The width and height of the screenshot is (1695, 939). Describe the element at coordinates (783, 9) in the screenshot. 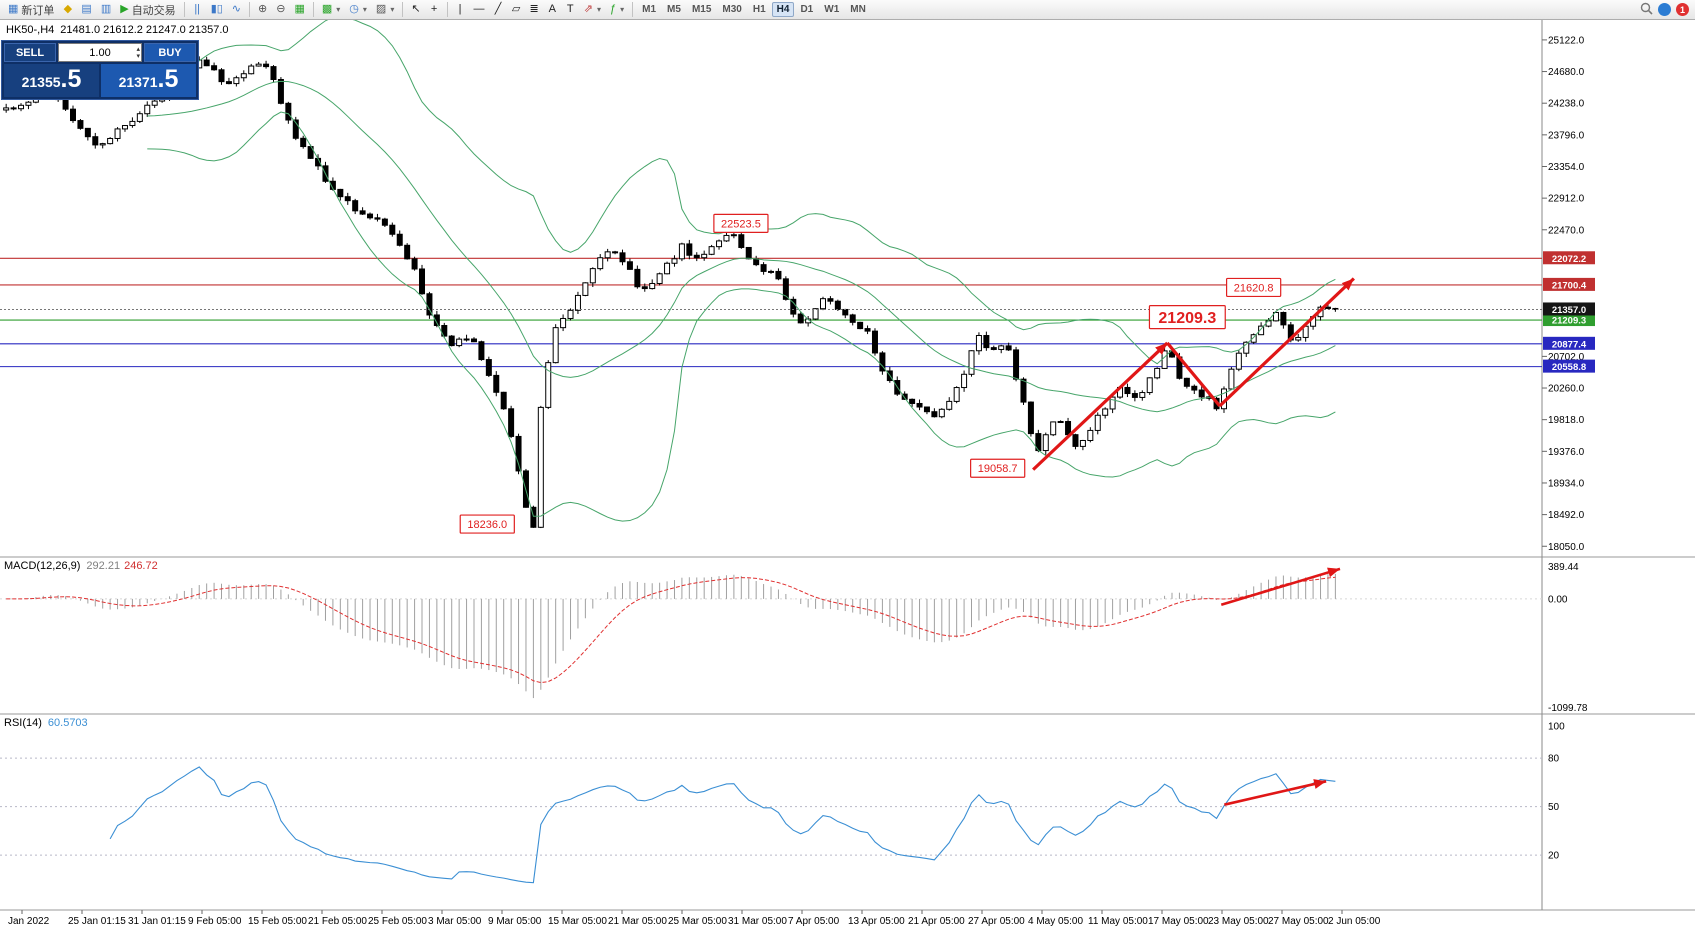

I see `timeframe-h4-button: H4` at that location.